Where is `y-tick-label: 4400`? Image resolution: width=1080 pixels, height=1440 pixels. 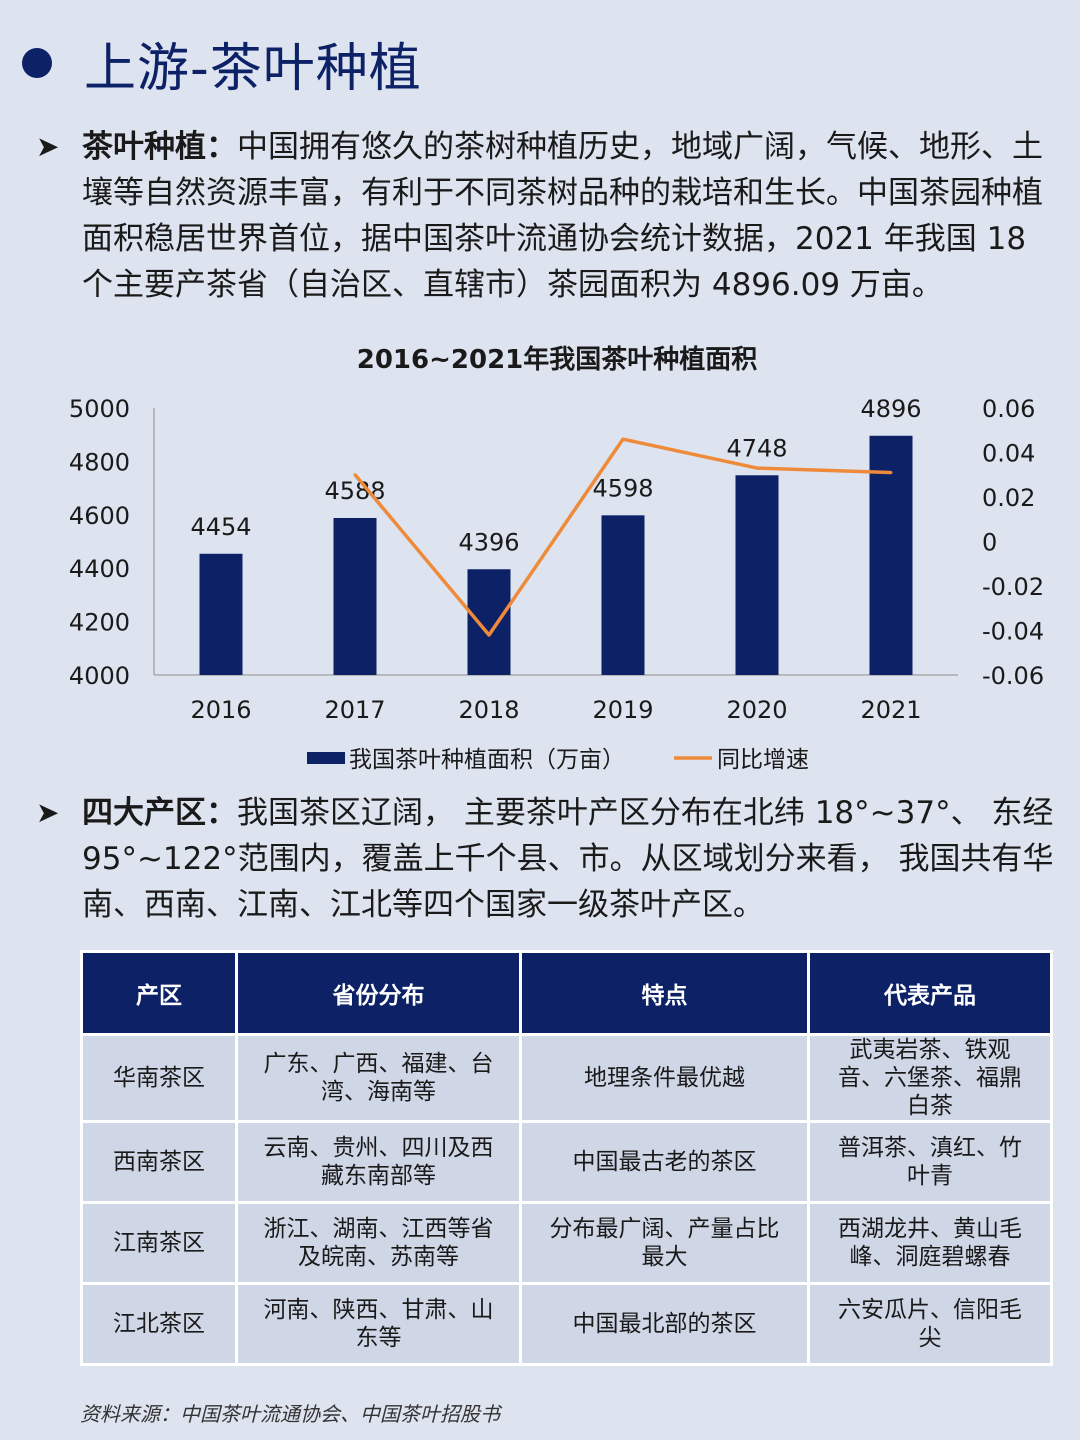
y-tick-label: 4400 is located at coordinates (99, 569).